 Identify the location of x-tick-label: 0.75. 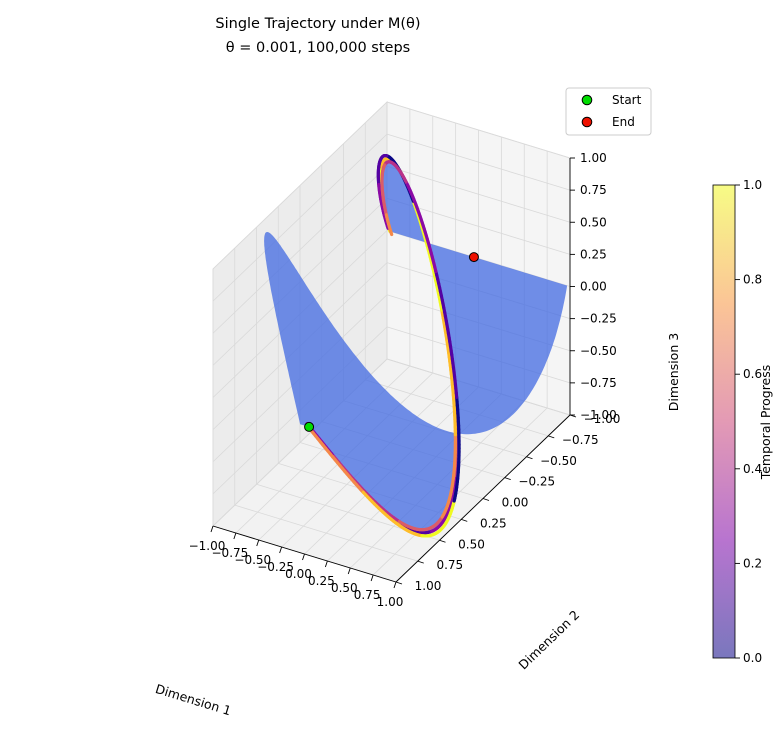
(367, 595).